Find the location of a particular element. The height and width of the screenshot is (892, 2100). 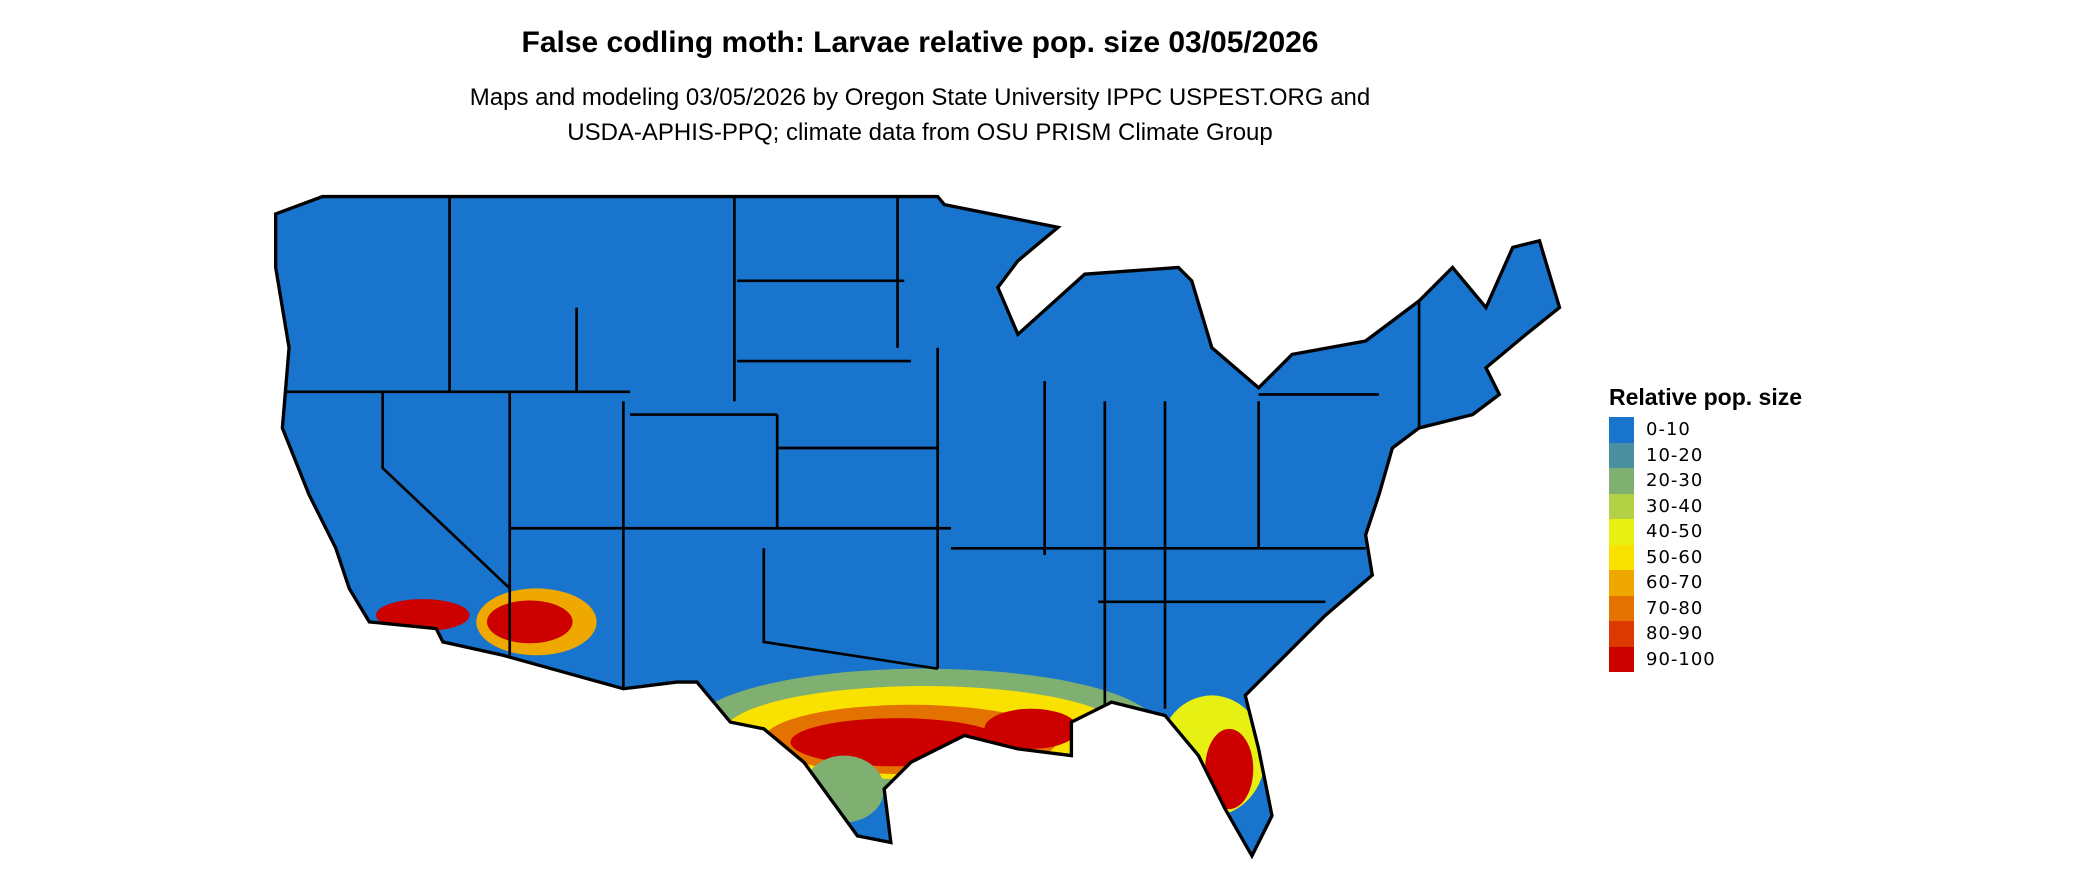

legend-item: 80-90 is located at coordinates (1705, 634).